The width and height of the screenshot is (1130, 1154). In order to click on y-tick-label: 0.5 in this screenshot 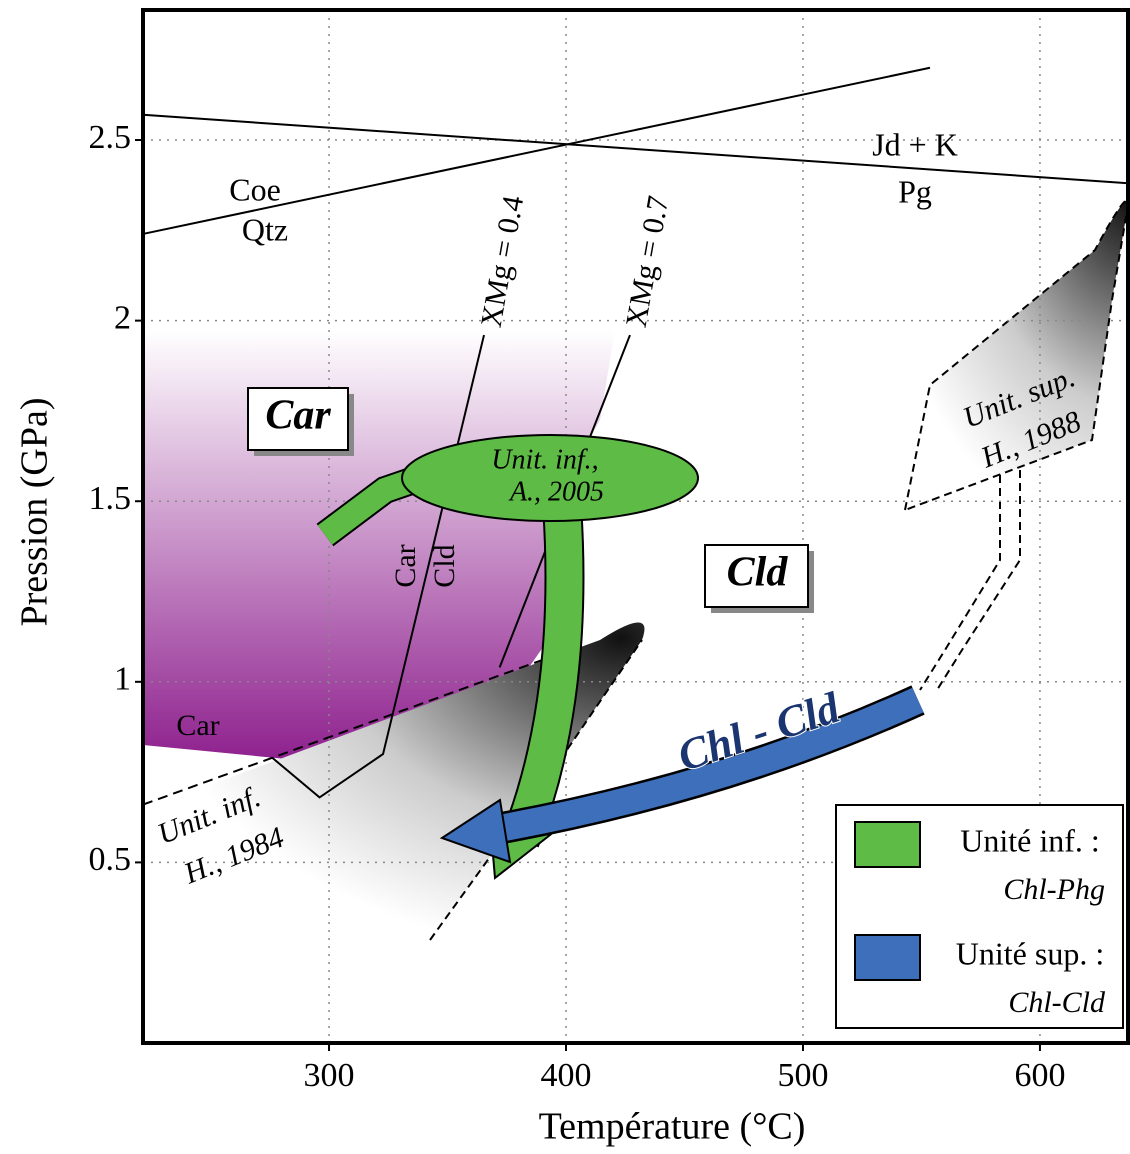, I will do `click(110, 859)`.